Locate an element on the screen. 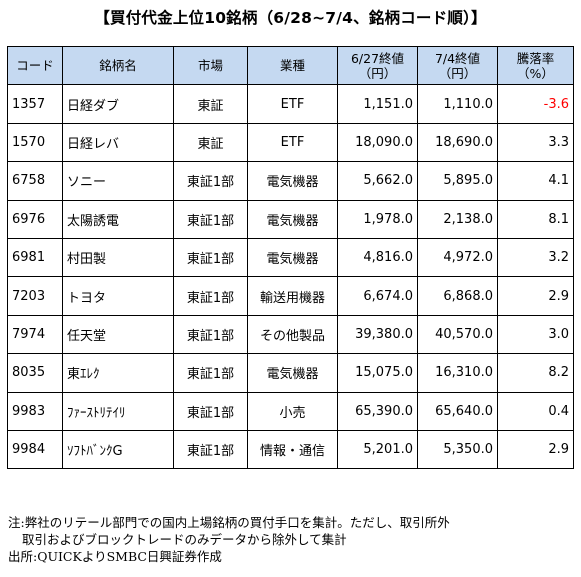  cell-code: 6976 is located at coordinates (35, 219).